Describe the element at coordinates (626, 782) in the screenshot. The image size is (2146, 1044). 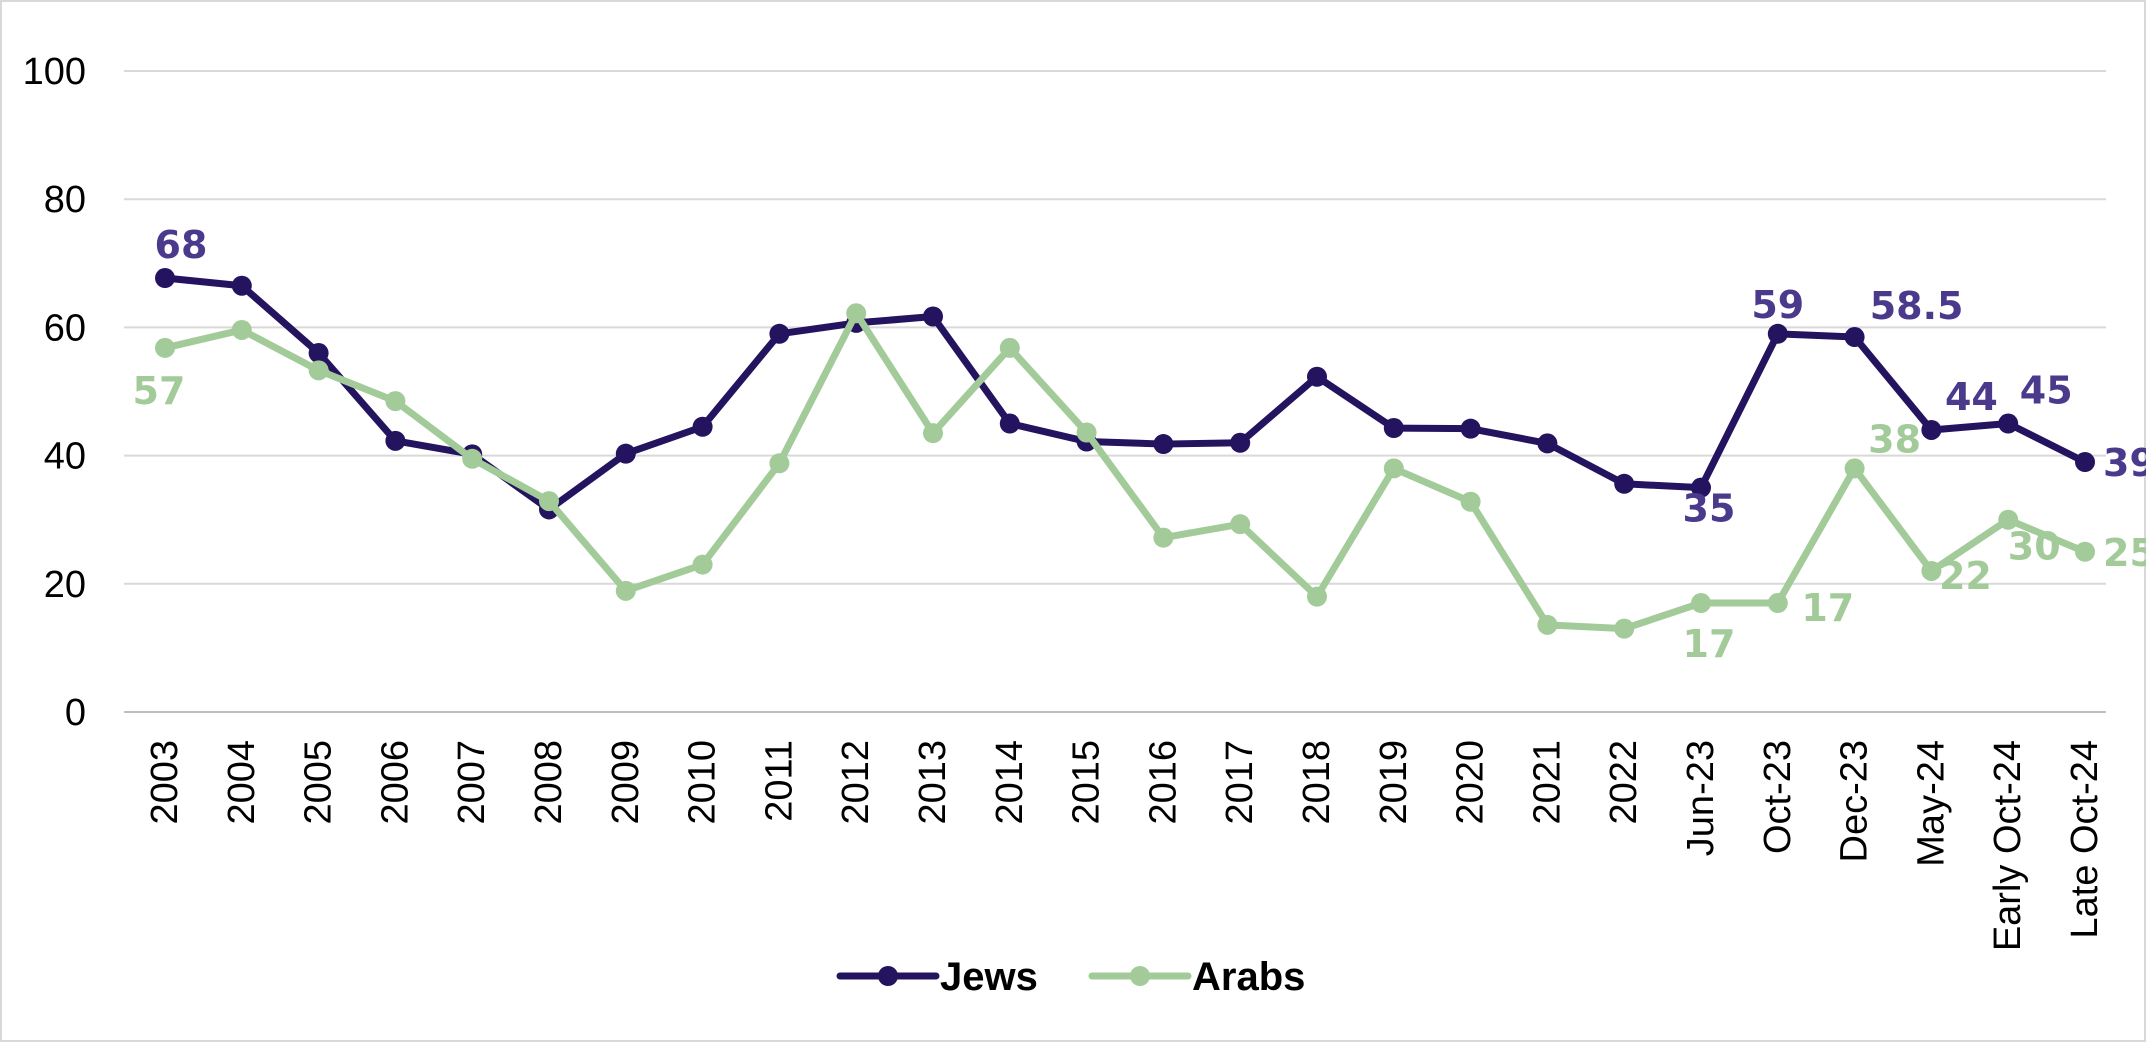
I see `x-tick-label-2009: 2009` at that location.